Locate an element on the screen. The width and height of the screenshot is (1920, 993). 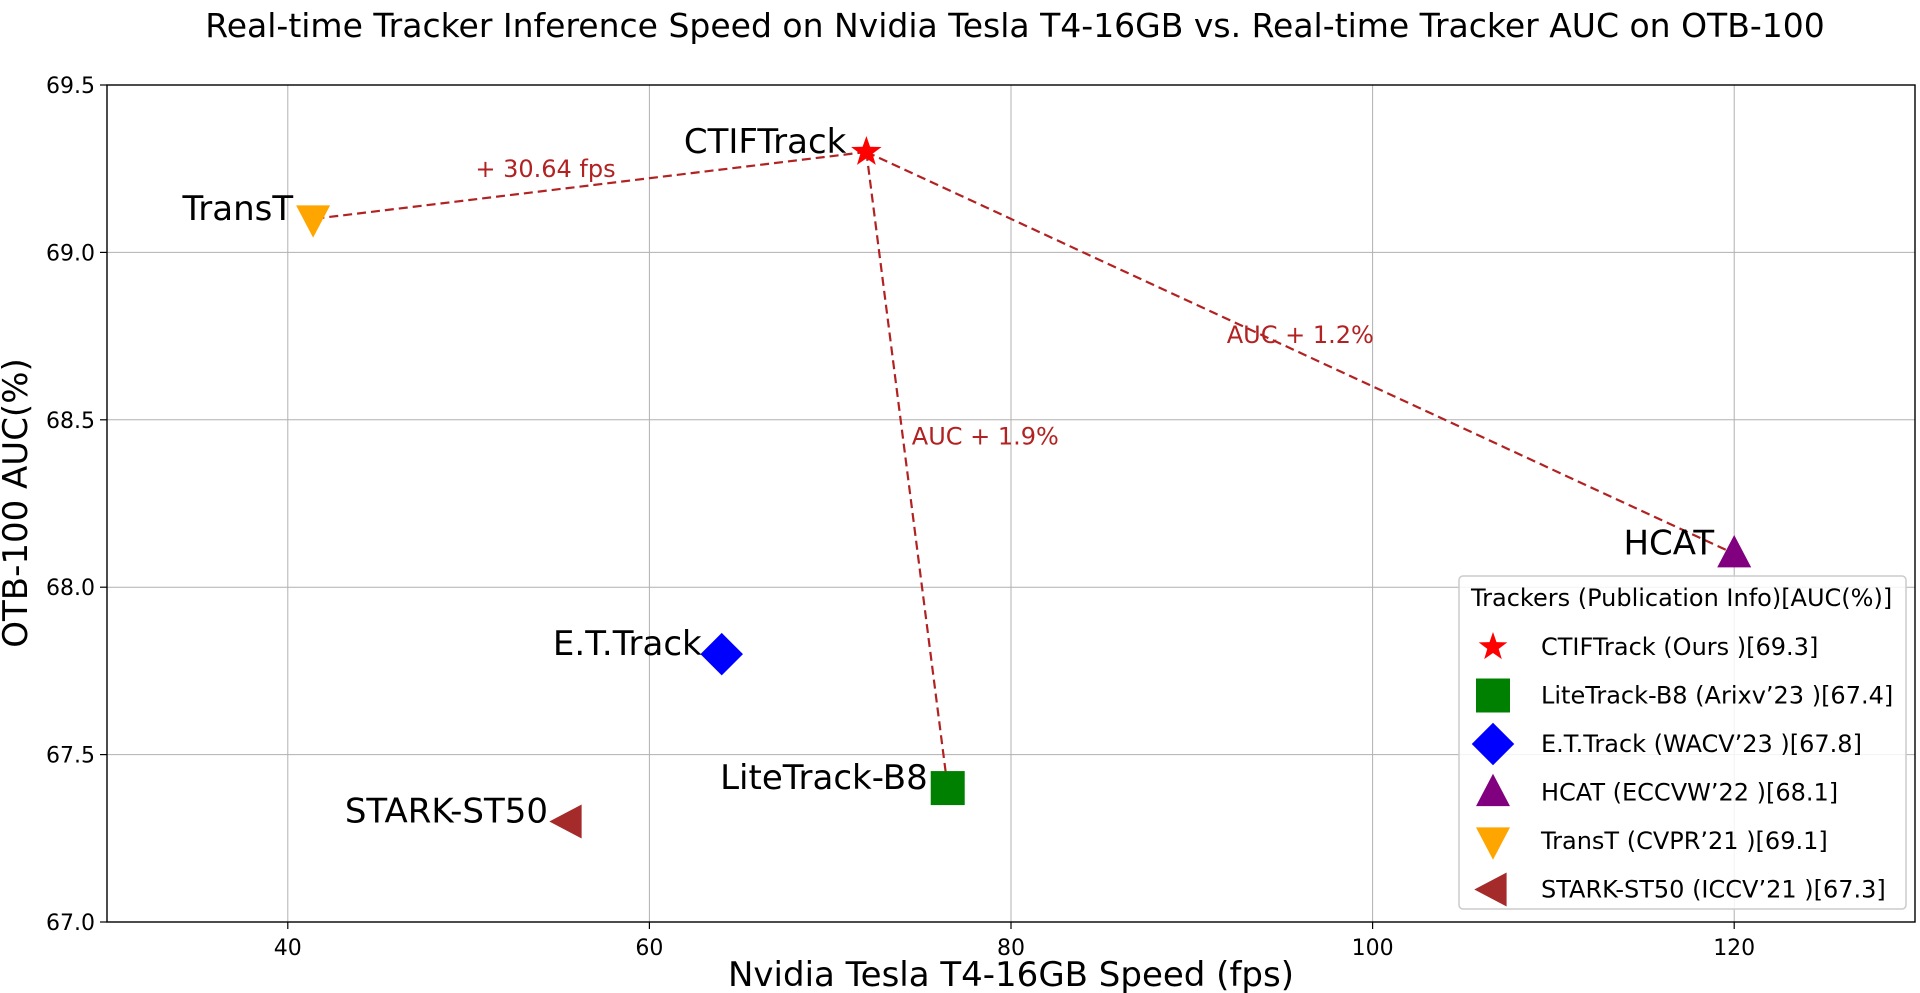
data-point-star is located at coordinates (866, 150).